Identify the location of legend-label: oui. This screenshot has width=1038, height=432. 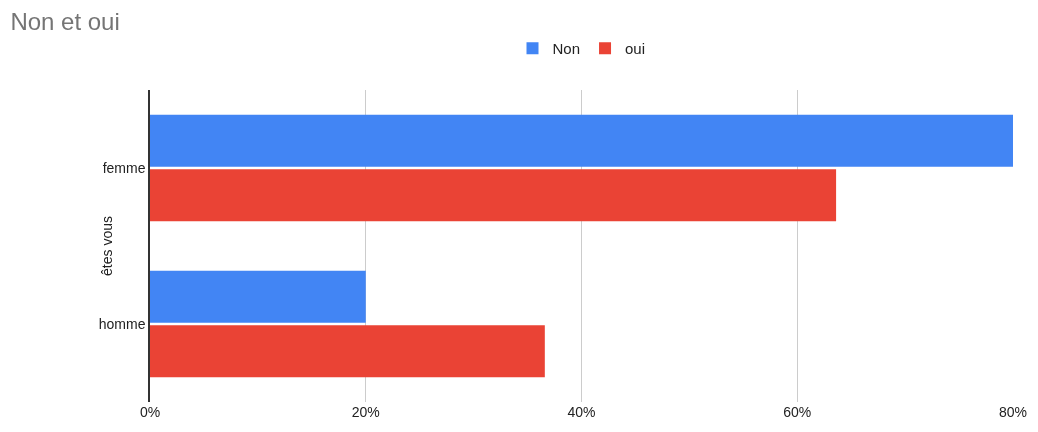
(635, 49).